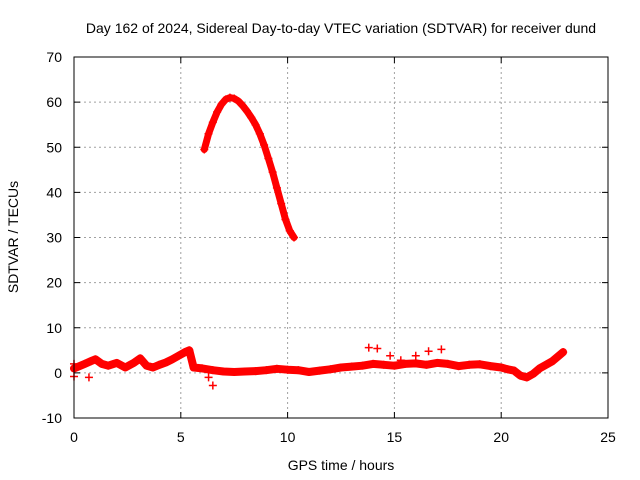 This screenshot has height=480, width=640. What do you see at coordinates (395, 437) in the screenshot?
I see `x-tick-label: 15` at bounding box center [395, 437].